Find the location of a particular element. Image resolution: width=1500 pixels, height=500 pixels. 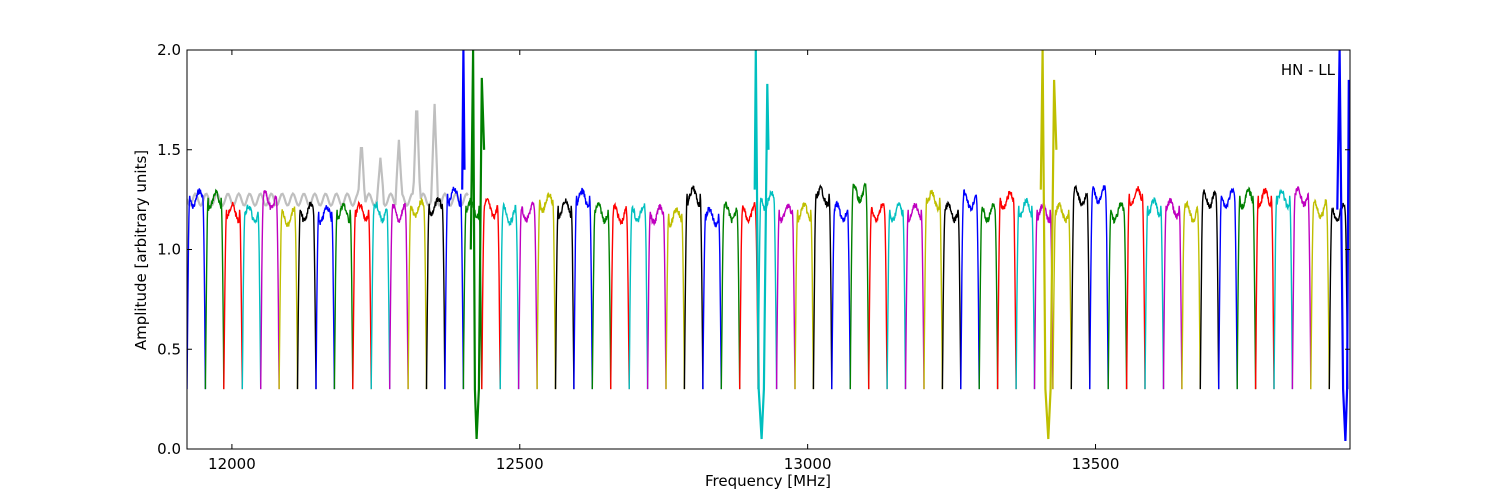

y-tick-label: 0.5 is located at coordinates (169, 349).